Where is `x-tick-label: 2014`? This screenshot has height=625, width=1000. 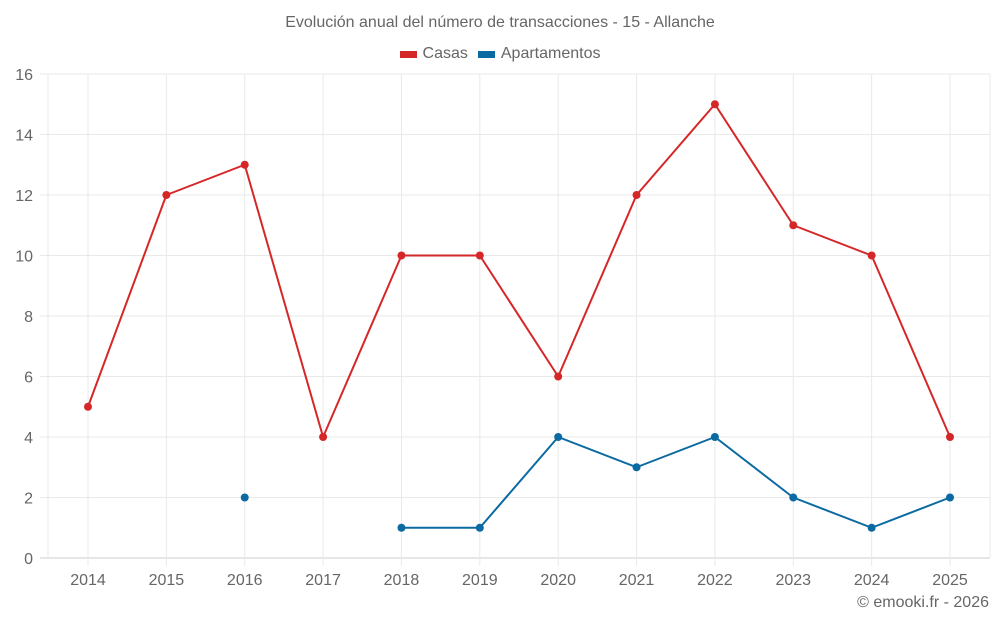
x-tick-label: 2014 is located at coordinates (88, 580).